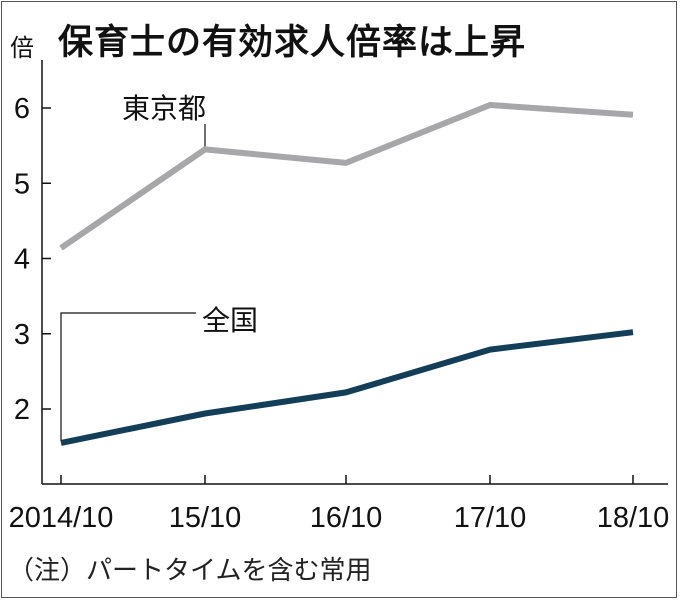  What do you see at coordinates (190, 571) in the screenshot?
I see `footnote: （注）パートタイムを含む常用` at bounding box center [190, 571].